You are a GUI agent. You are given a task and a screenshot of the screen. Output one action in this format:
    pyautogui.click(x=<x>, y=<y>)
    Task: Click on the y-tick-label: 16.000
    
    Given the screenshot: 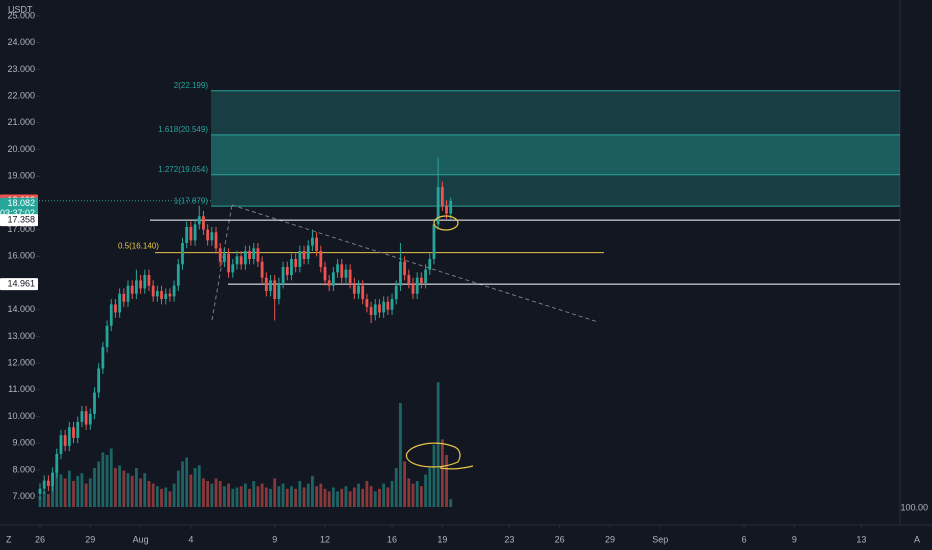 What is the action you would take?
    pyautogui.click(x=21, y=256)
    